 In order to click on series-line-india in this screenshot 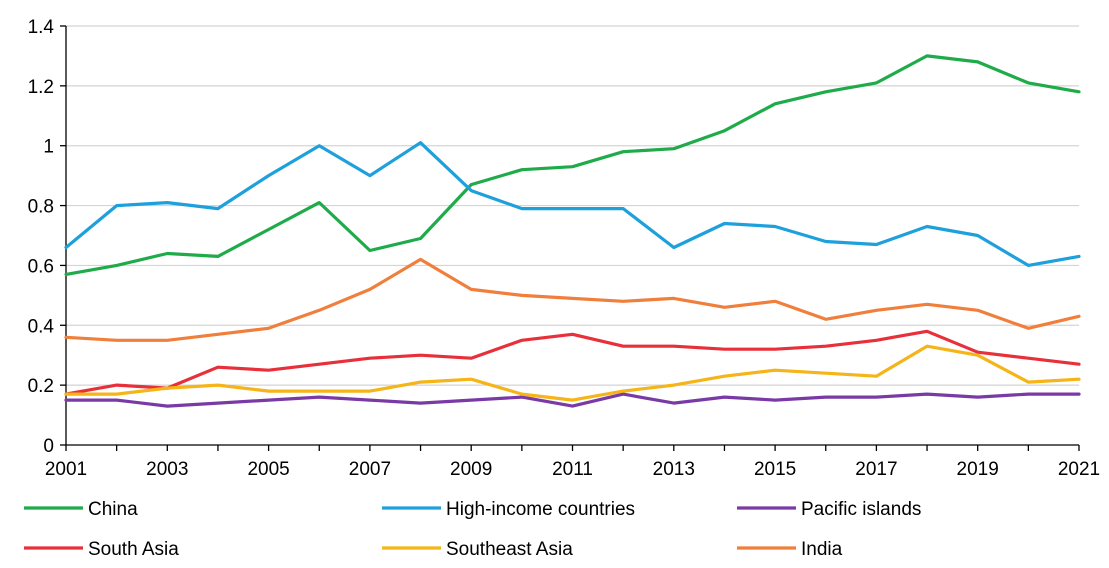, I will do `click(572, 299)`.